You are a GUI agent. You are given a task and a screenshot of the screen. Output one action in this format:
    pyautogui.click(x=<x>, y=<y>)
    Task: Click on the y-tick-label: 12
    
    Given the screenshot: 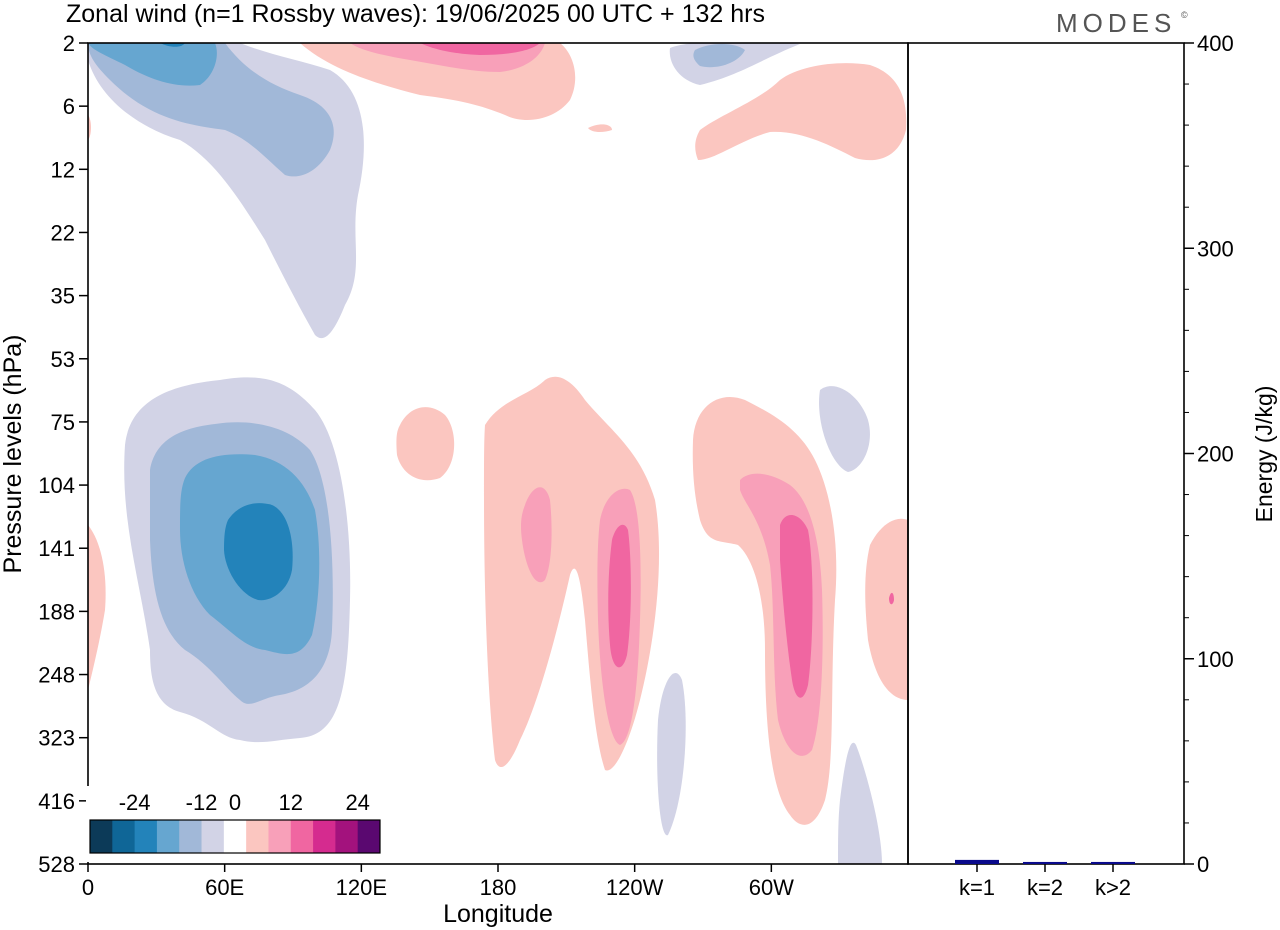 What is the action you would take?
    pyautogui.click(x=63, y=169)
    